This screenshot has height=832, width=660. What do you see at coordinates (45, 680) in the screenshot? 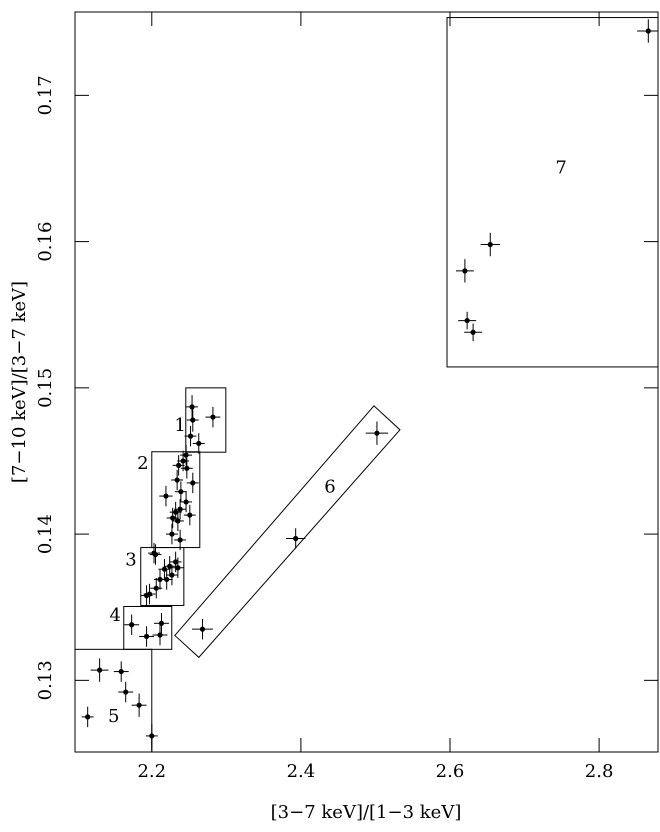
I see `y-tick-label: 0.13` at bounding box center [45, 680].